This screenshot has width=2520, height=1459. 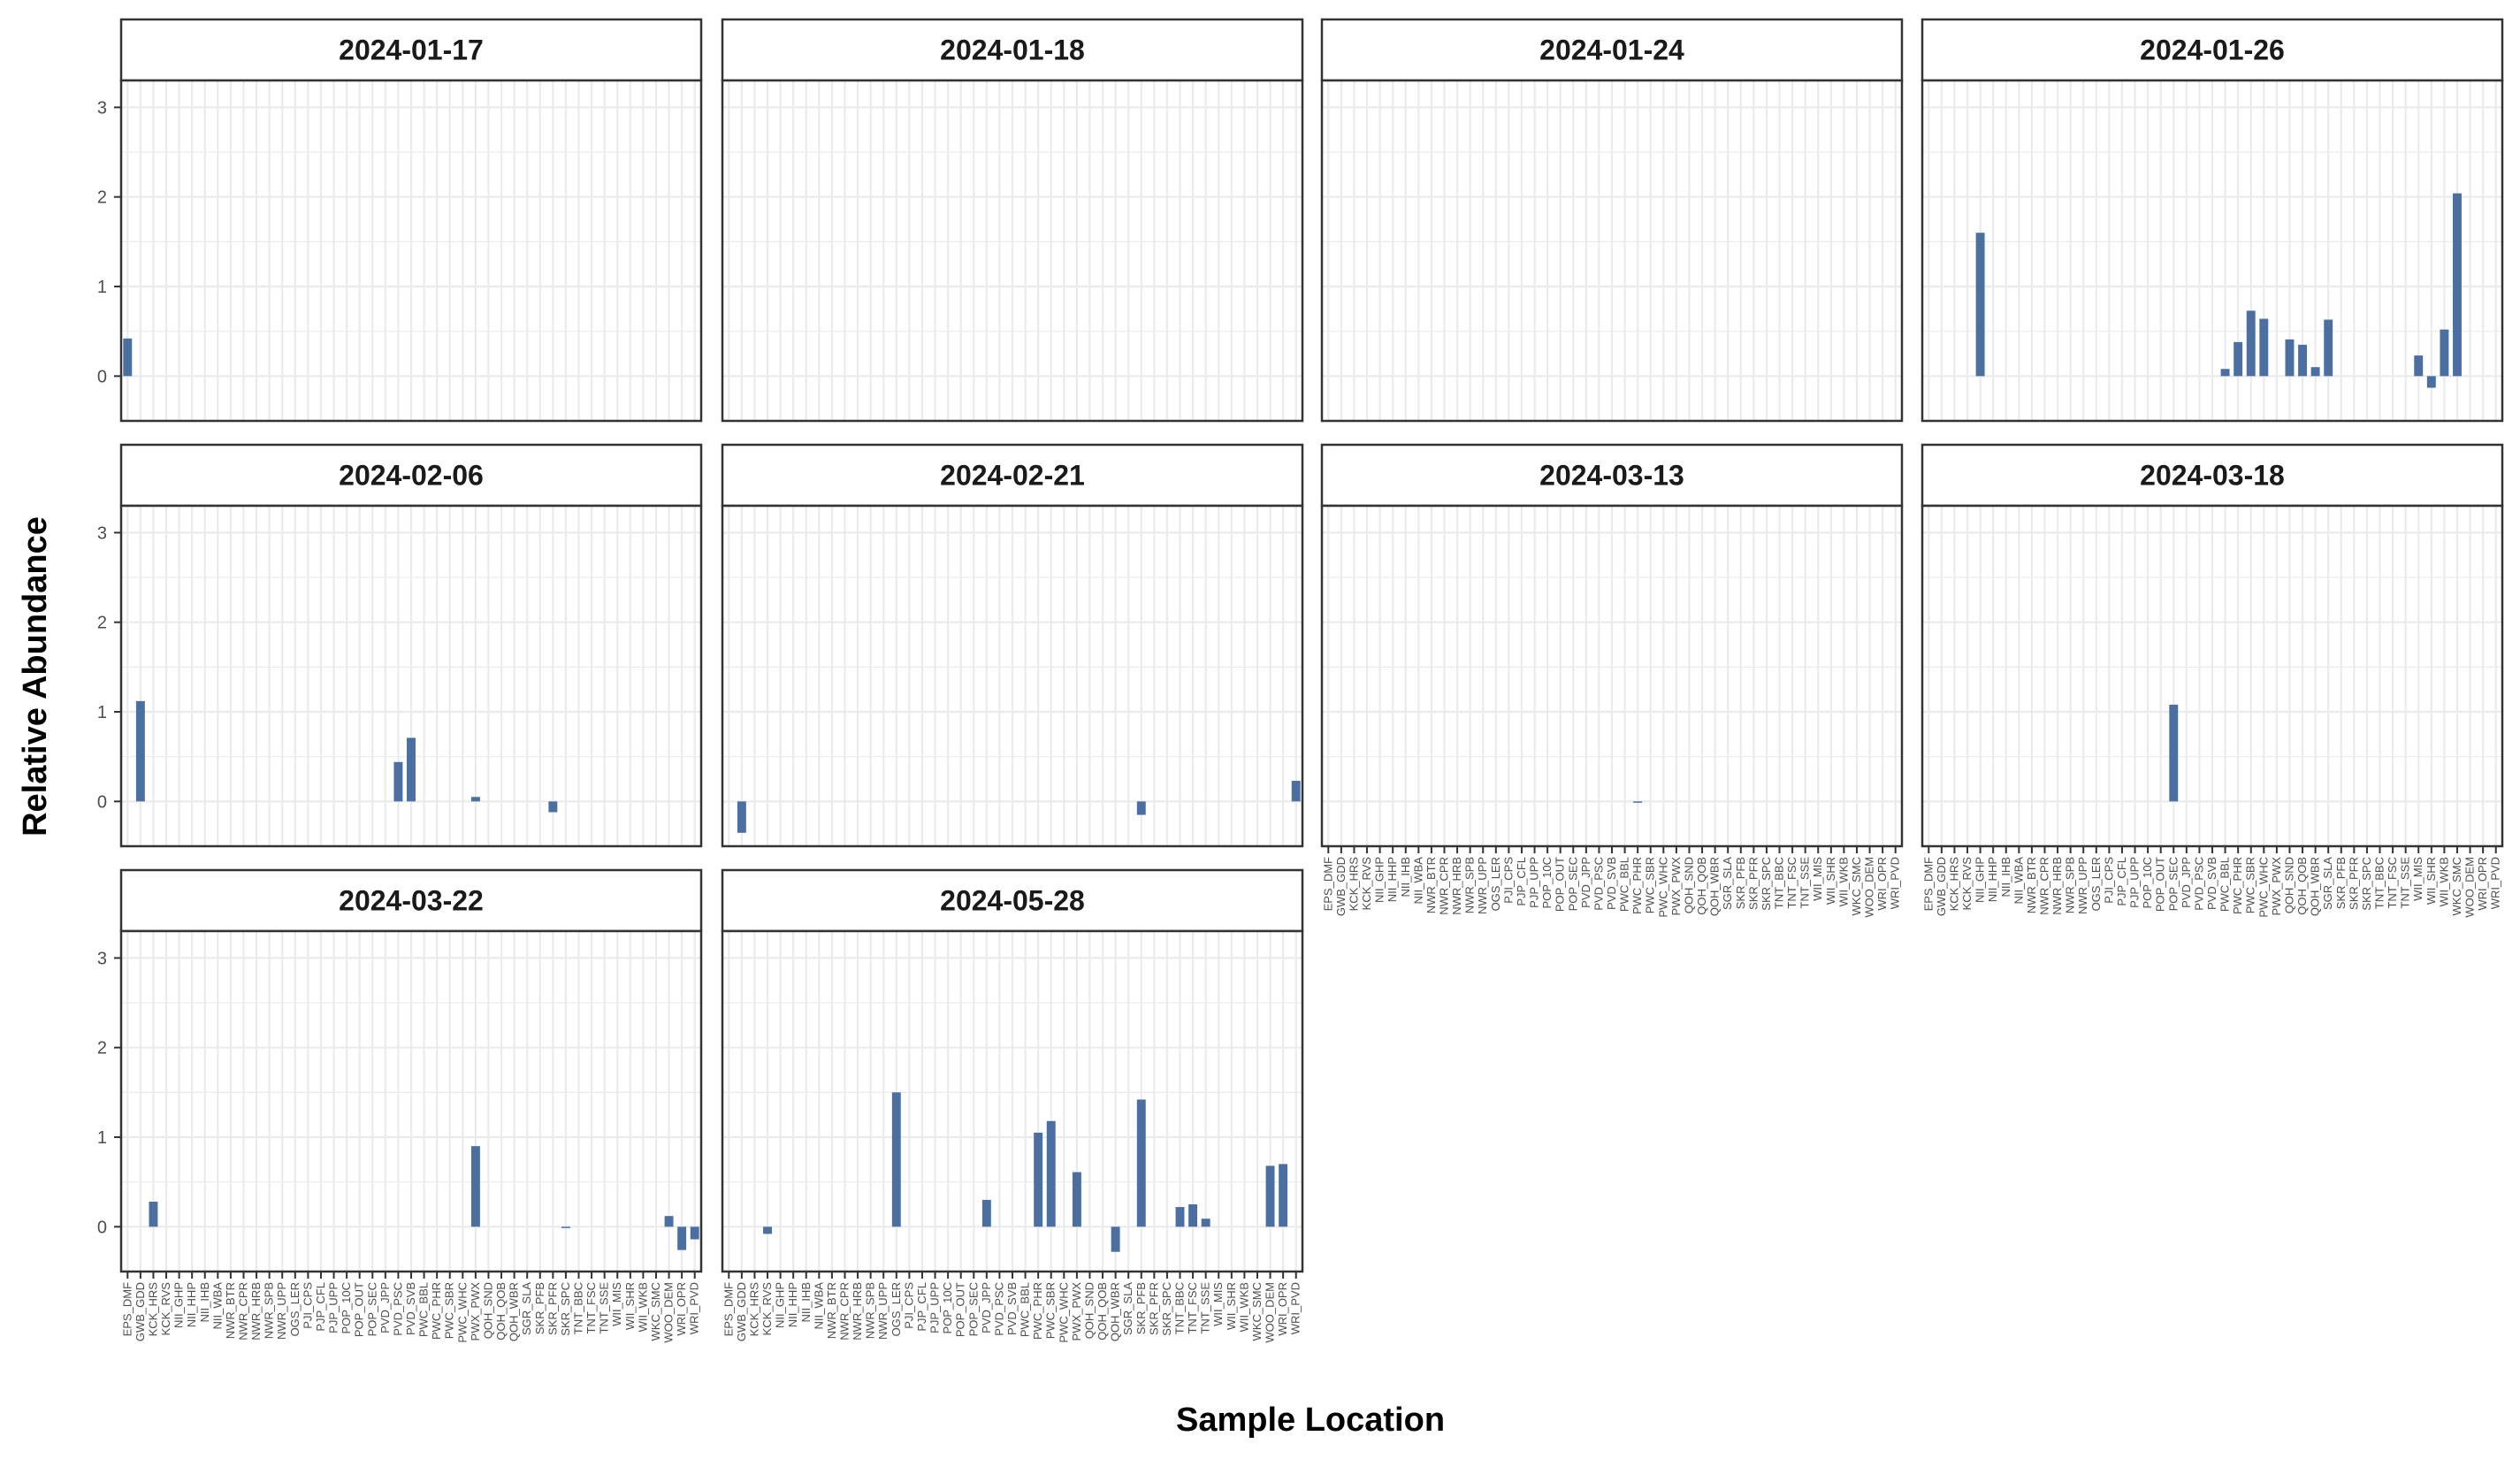 I want to click on facet-strip-title: 2024-02-21, so click(x=1012, y=476).